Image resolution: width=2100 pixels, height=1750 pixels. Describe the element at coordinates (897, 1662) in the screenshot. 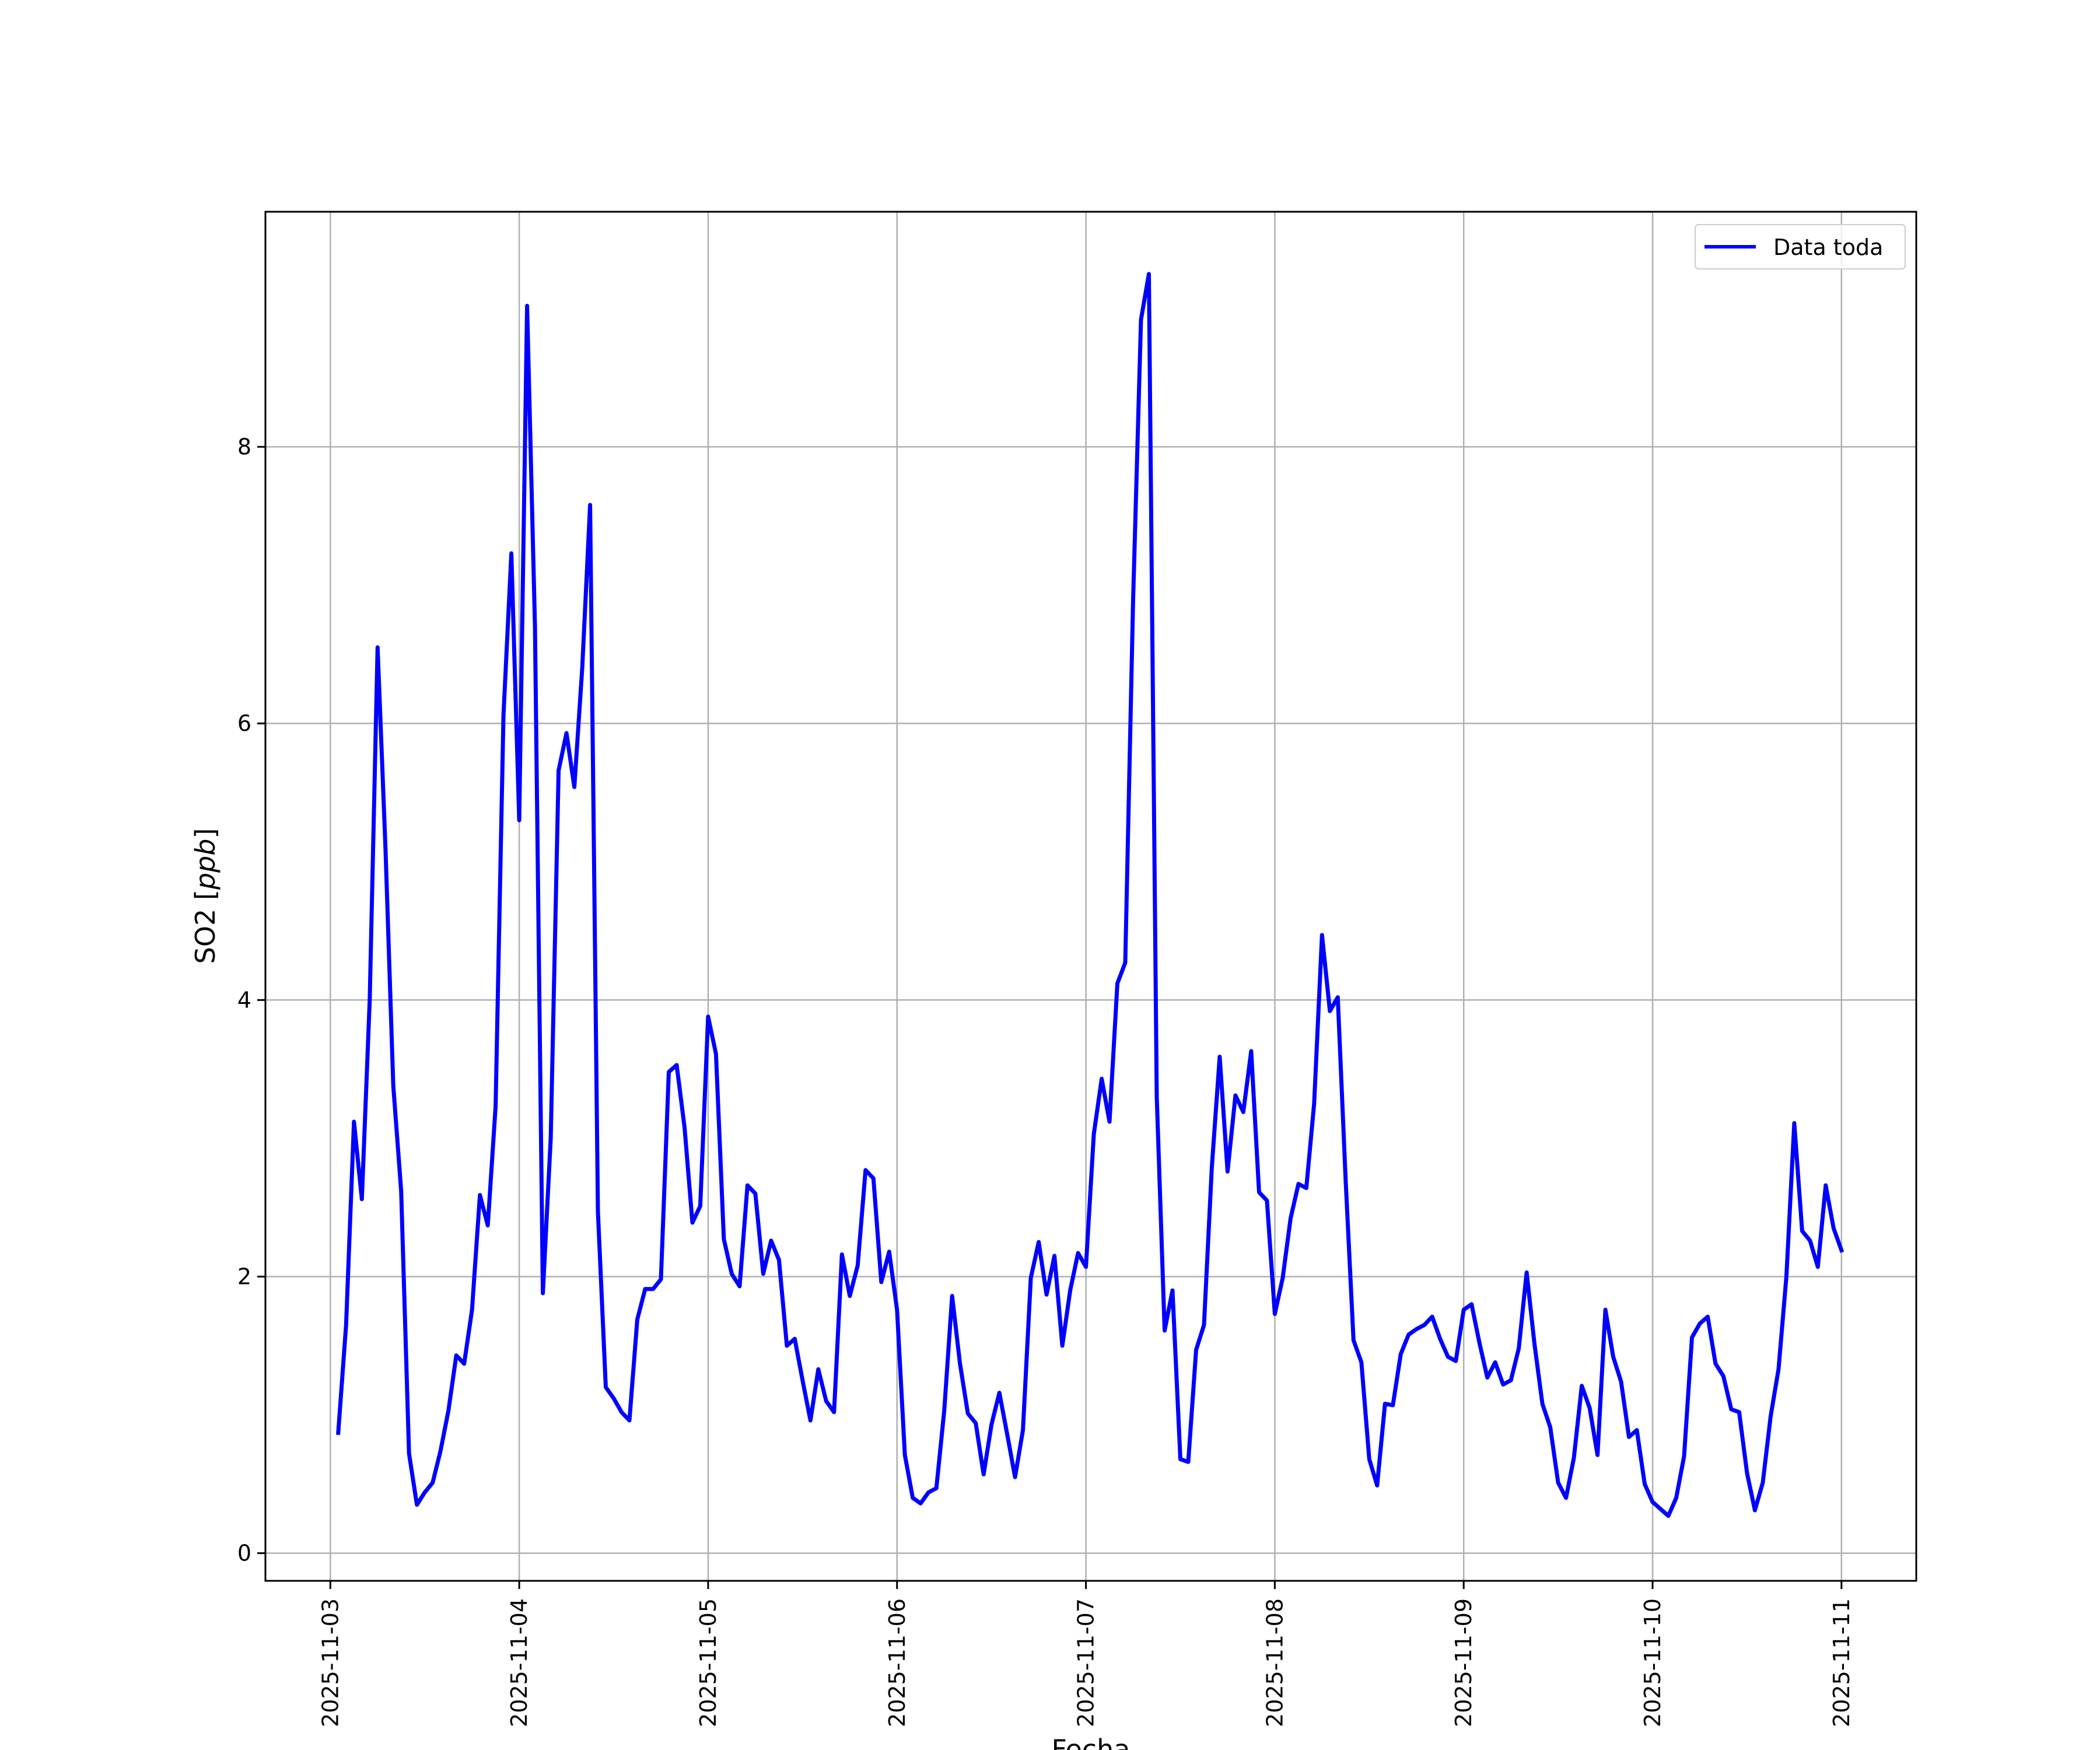

I see `x-tick-label: 2025-11-06` at that location.